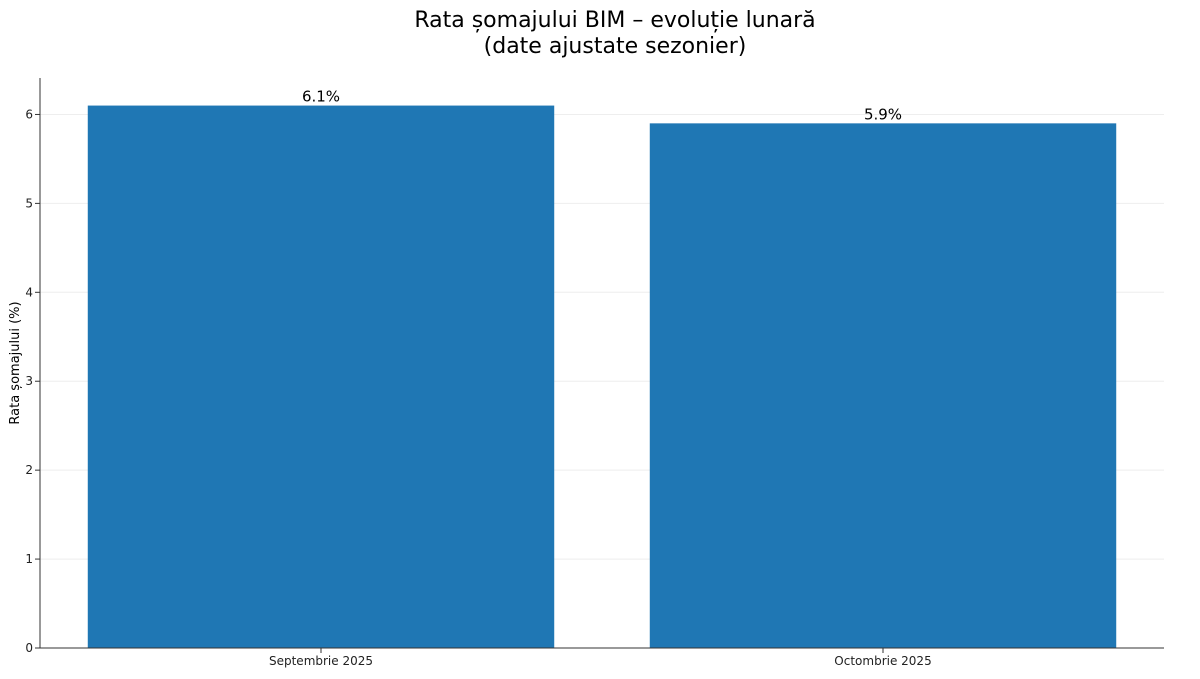 The image size is (1200, 679). Describe the element at coordinates (882, 661) in the screenshot. I see `x-tick-label: Octombrie 2025` at that location.